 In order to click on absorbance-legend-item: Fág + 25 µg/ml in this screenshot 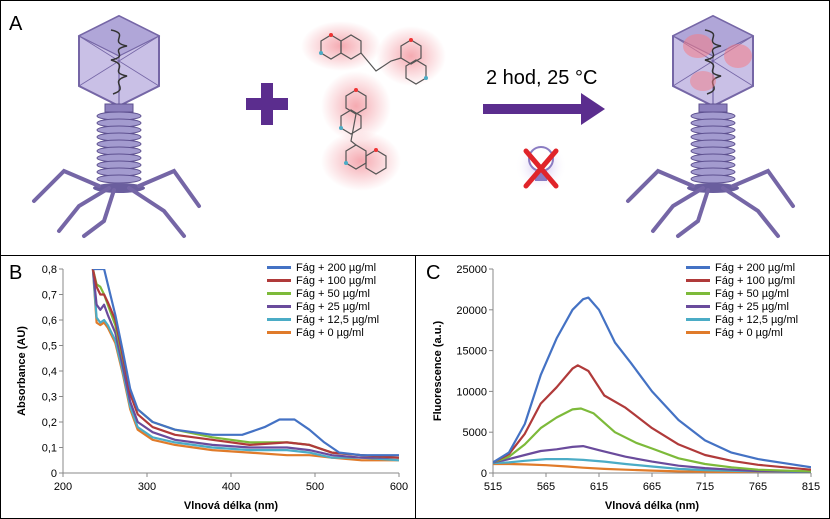, I will do `click(323, 306)`.